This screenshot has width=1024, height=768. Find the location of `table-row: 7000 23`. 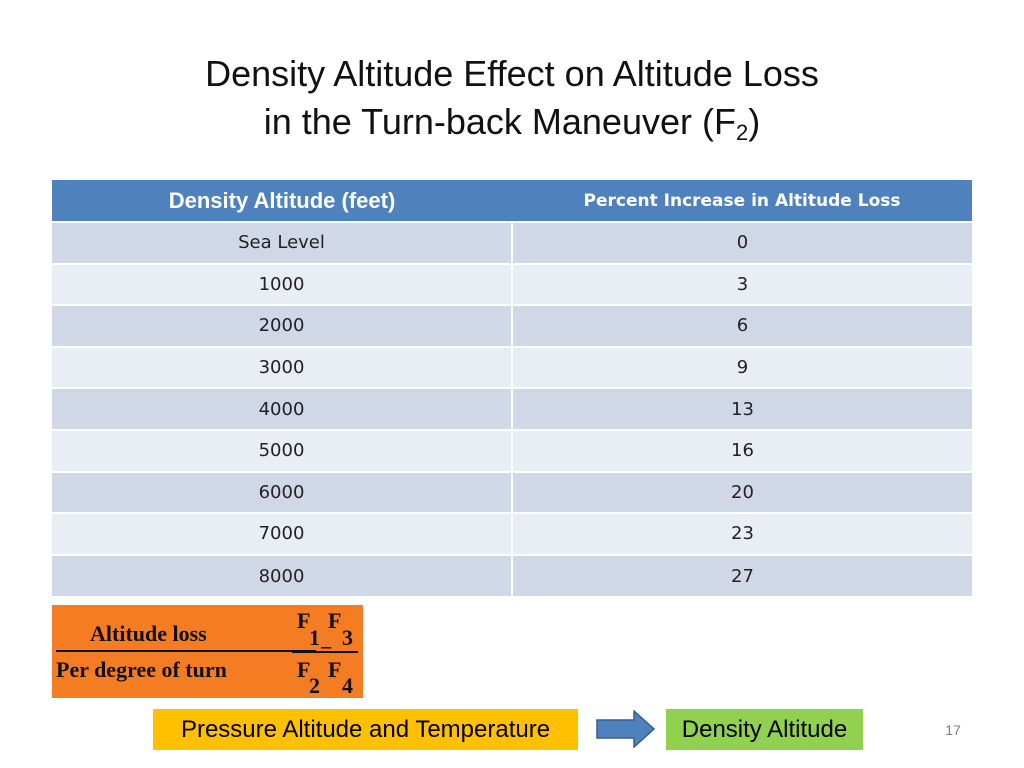

table-row: 7000 23 is located at coordinates (512, 534).